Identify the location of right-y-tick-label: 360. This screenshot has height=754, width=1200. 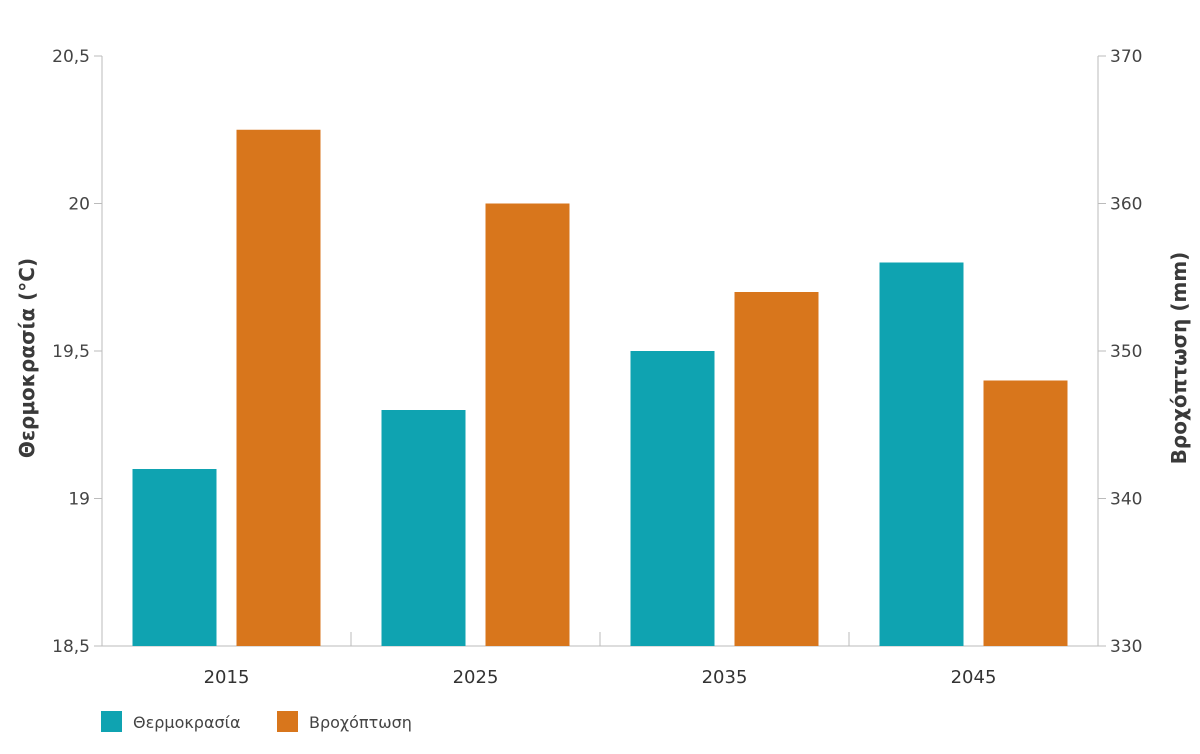
(1126, 205).